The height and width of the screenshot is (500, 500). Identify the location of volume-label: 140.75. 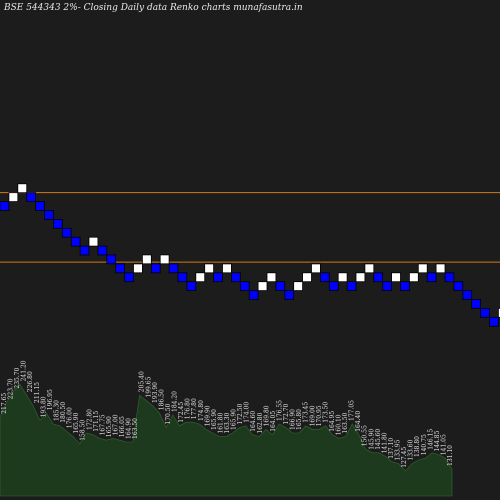
(424, 444).